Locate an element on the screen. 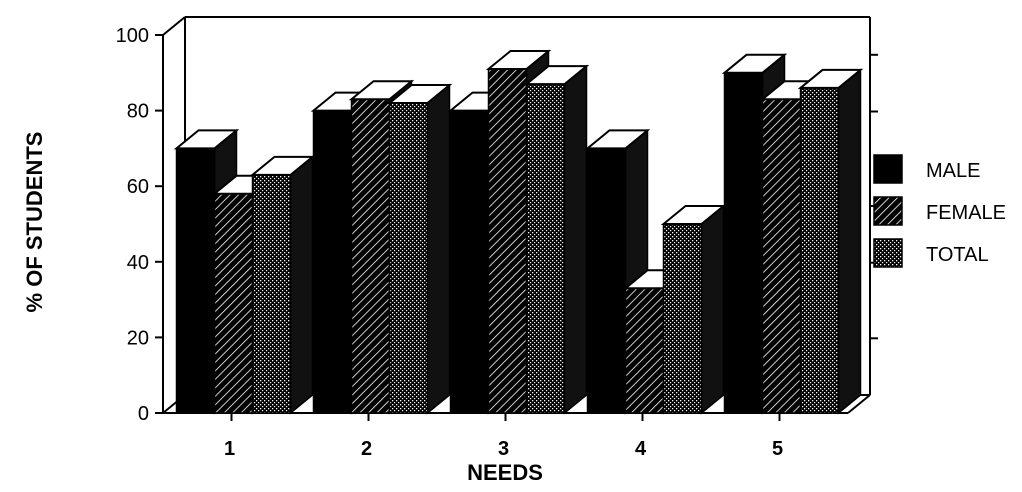  legend-label: MALE is located at coordinates (953, 171).